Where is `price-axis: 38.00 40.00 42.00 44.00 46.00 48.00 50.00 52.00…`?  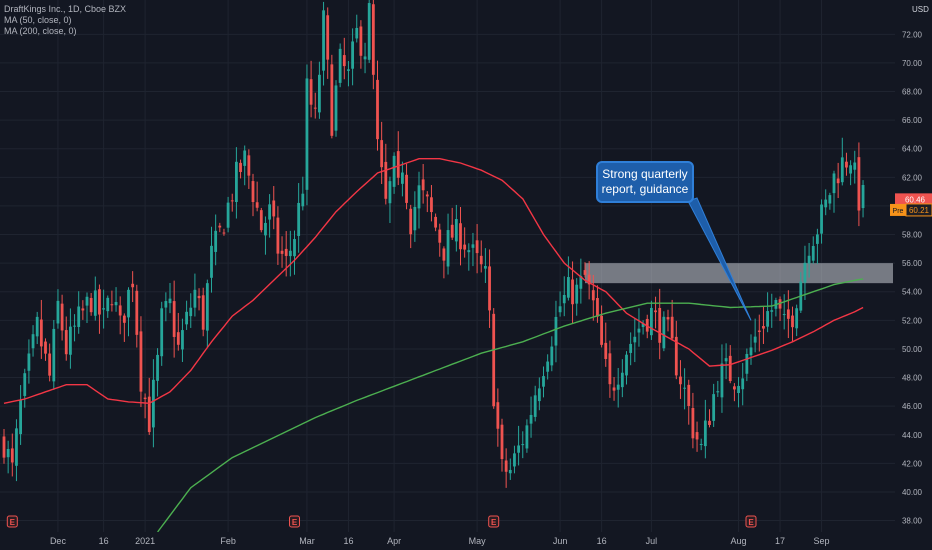 price-axis: 38.00 40.00 42.00 44.00 46.00 48.00 50.00 52.00… is located at coordinates (913, 275).